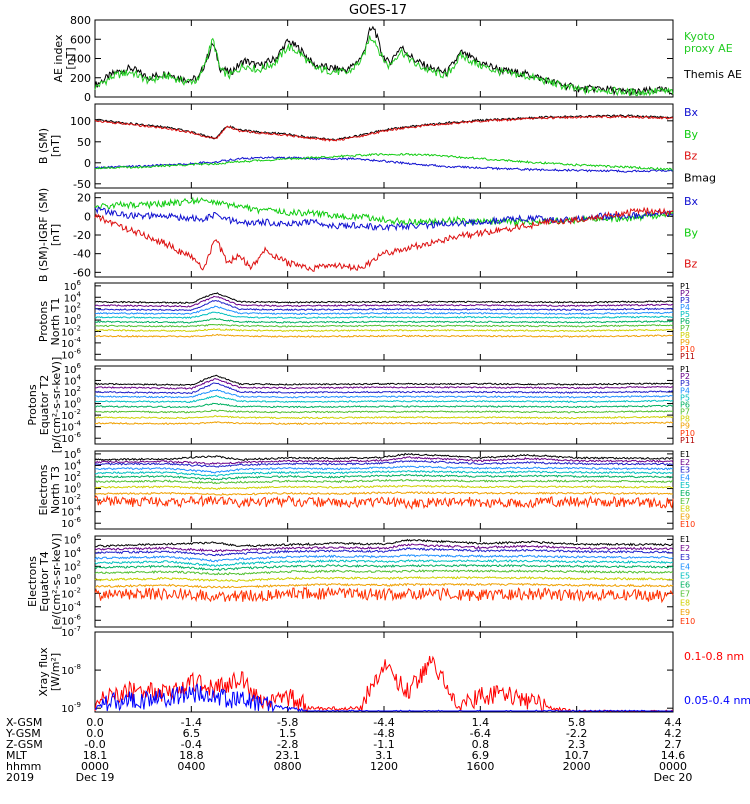  Describe the element at coordinates (383, 733) in the screenshot. I see `x-axis-value: -4.8` at that location.